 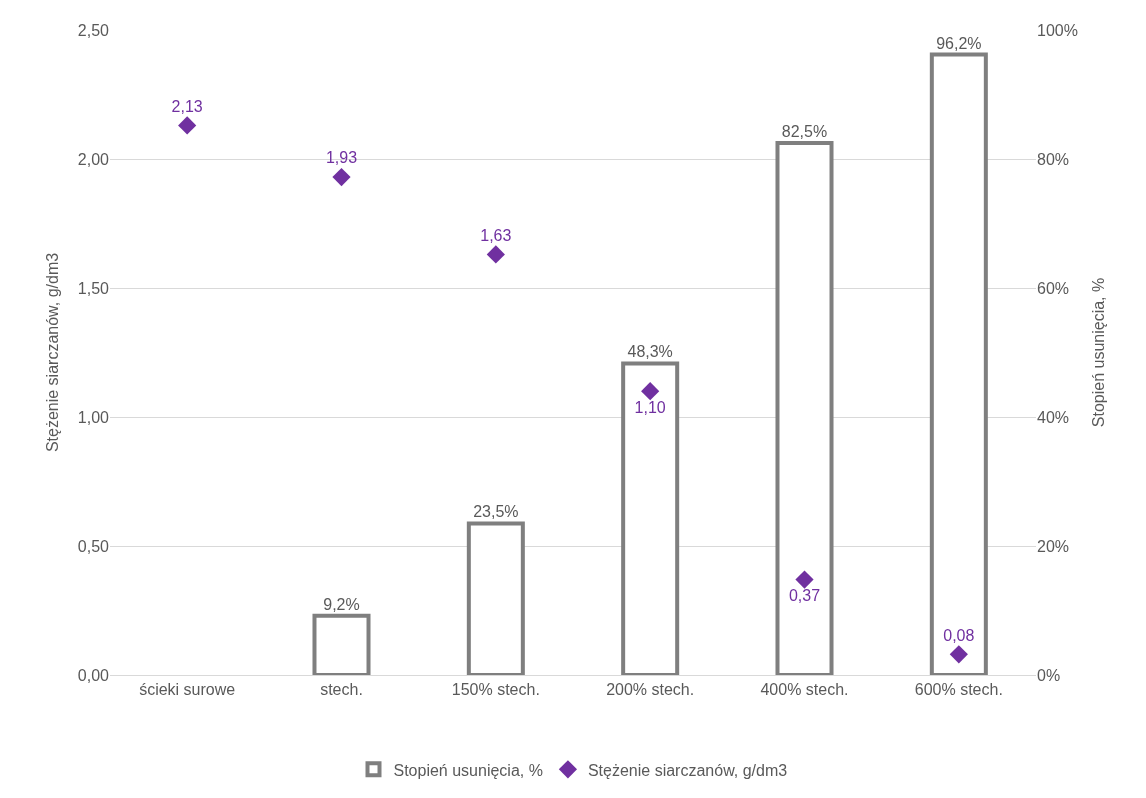 What do you see at coordinates (495, 690) in the screenshot?
I see `x-tick-label: 150% stech.` at bounding box center [495, 690].